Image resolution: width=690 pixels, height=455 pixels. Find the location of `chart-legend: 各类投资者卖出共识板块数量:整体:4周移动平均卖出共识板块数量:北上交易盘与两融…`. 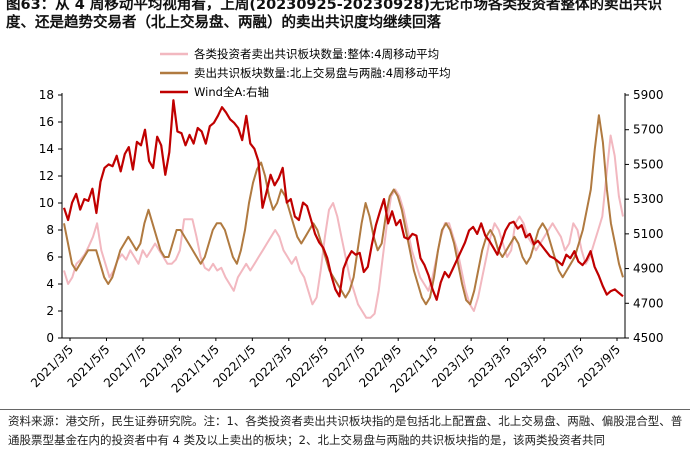

chart-legend: 各类投资者卖出共识板块数量:整体:4周移动平均卖出共识板块数量:北上交易盘与两融… is located at coordinates (305, 73).